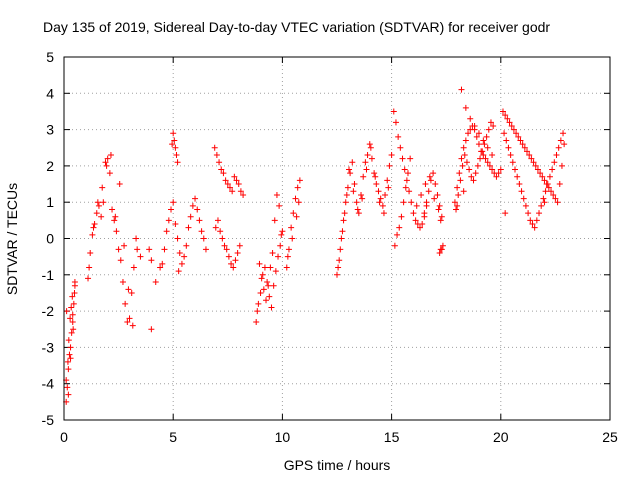  What do you see at coordinates (392, 437) in the screenshot?
I see `x-tick-label: 15` at bounding box center [392, 437].